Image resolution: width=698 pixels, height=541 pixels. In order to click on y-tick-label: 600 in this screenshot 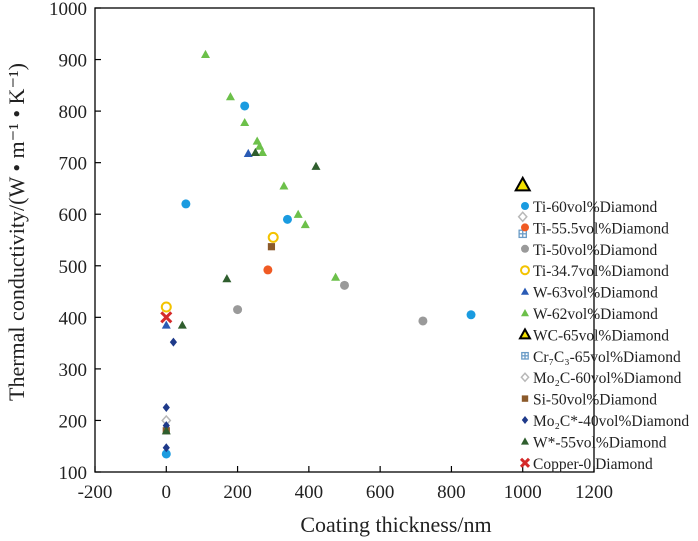, I will do `click(73, 215)`.